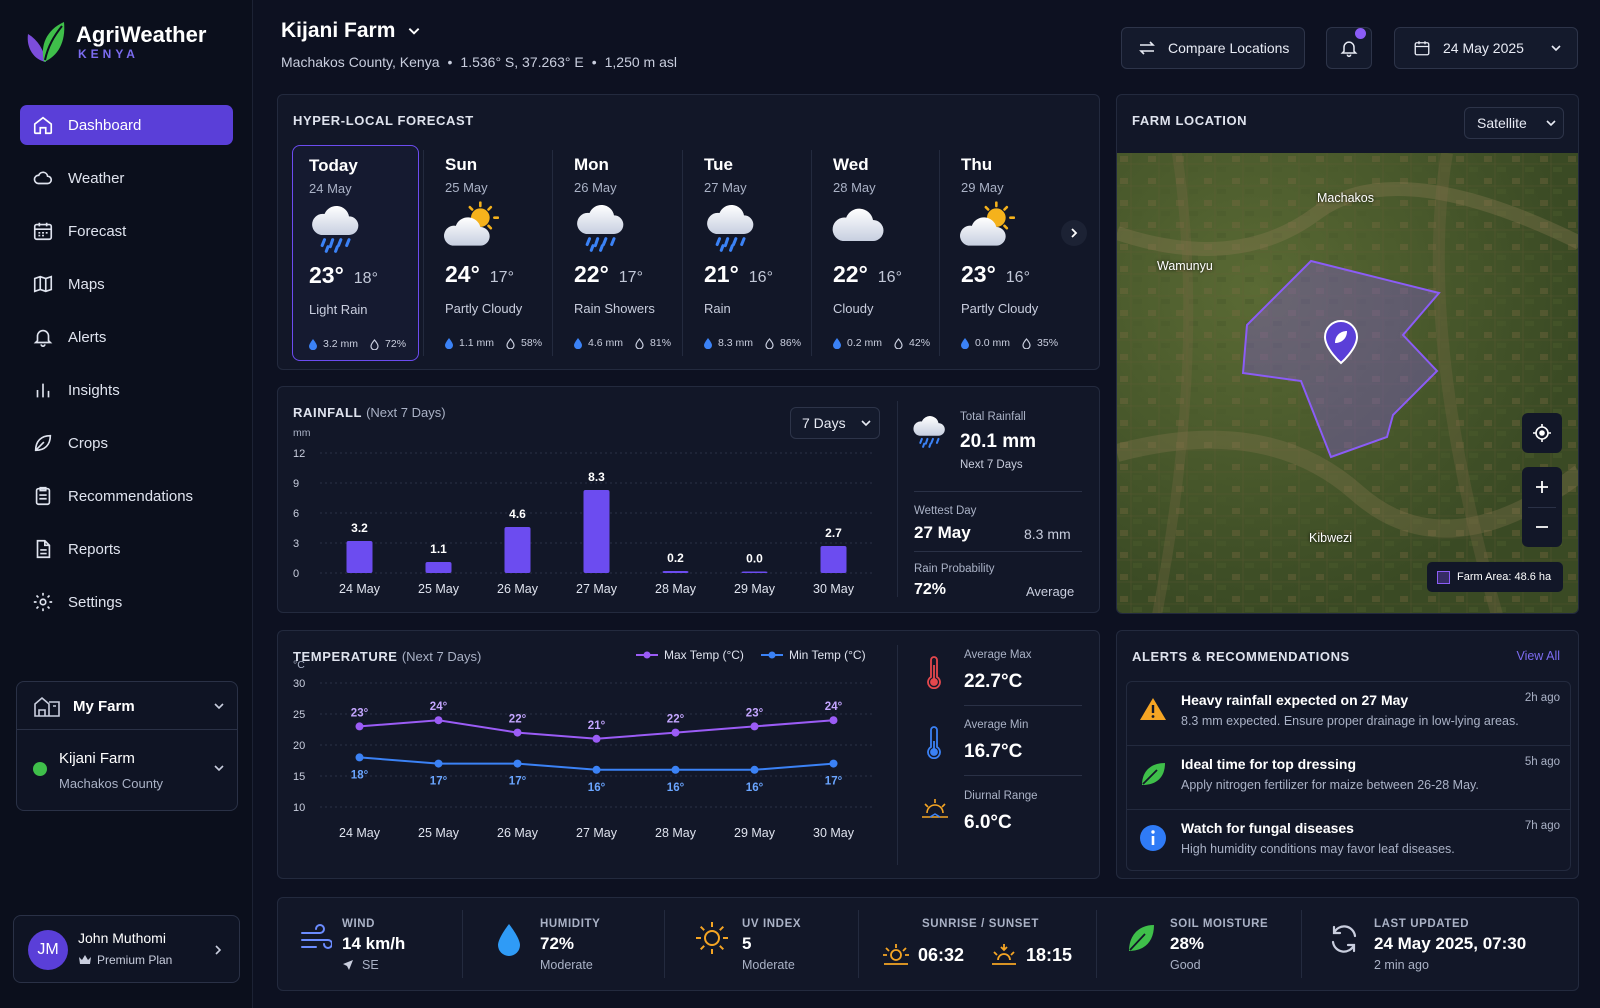 Image resolution: width=1600 pixels, height=1008 pixels. What do you see at coordinates (1050, 591) in the screenshot?
I see `rain-probability-sub: Average` at bounding box center [1050, 591].